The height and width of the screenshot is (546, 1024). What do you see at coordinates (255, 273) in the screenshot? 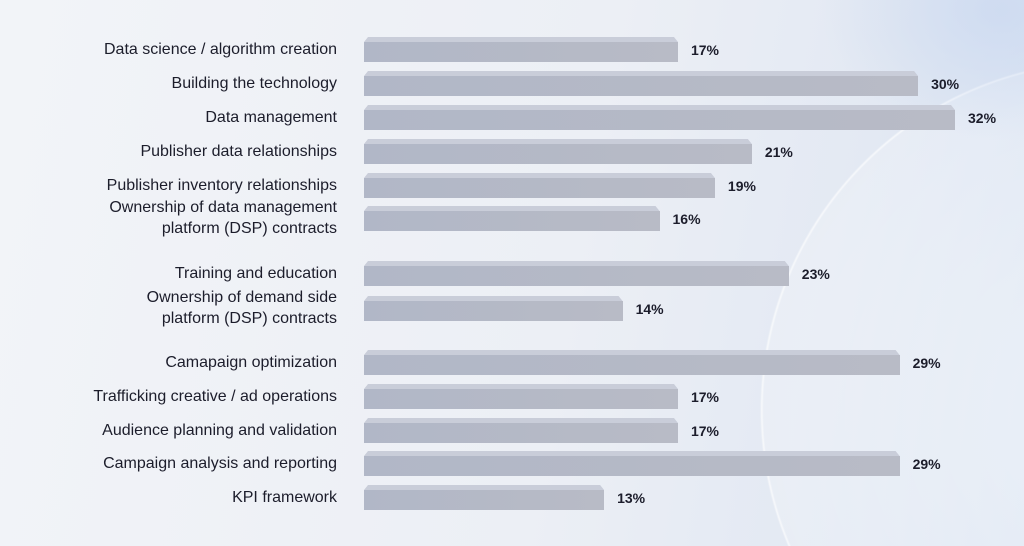
I see `category-label: Training and education` at bounding box center [255, 273].